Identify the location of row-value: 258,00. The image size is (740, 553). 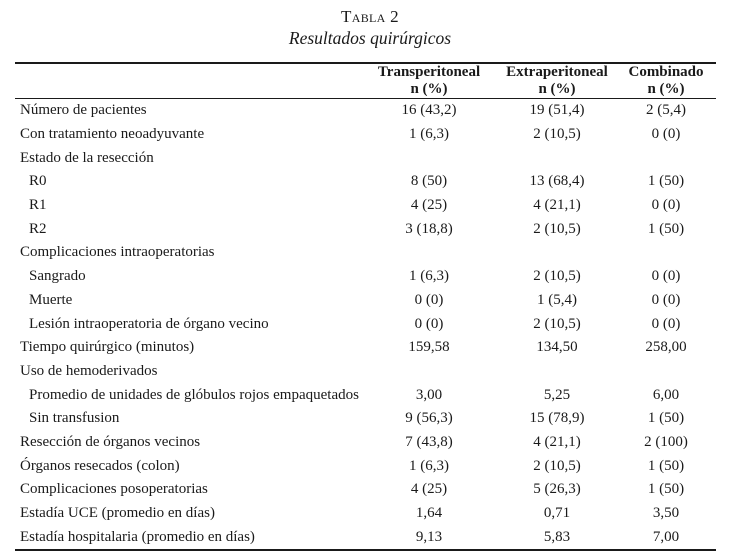
(666, 347).